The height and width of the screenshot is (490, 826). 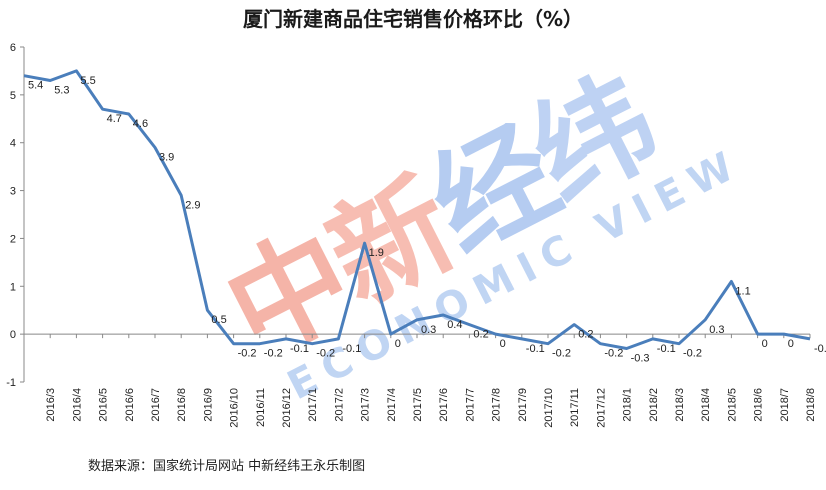 I want to click on x-tick-label: 2017/11, so click(x=575, y=407).